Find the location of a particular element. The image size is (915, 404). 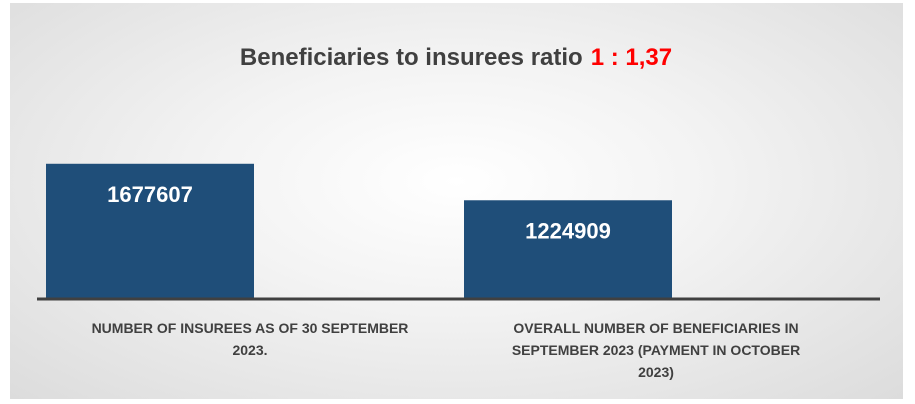

category-label-line: OVERALL NUMBER OF BENEFICIARIES IN is located at coordinates (655, 328).